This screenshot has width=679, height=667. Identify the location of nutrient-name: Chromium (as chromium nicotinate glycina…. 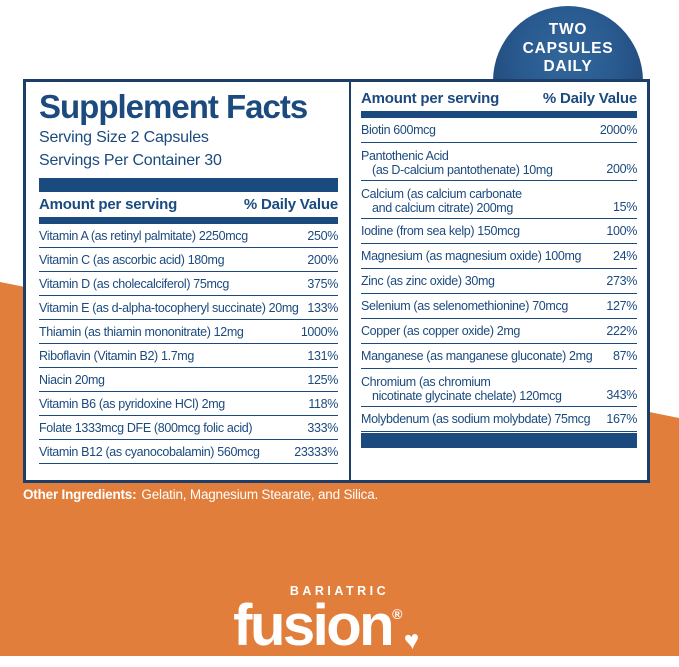
(461, 389).